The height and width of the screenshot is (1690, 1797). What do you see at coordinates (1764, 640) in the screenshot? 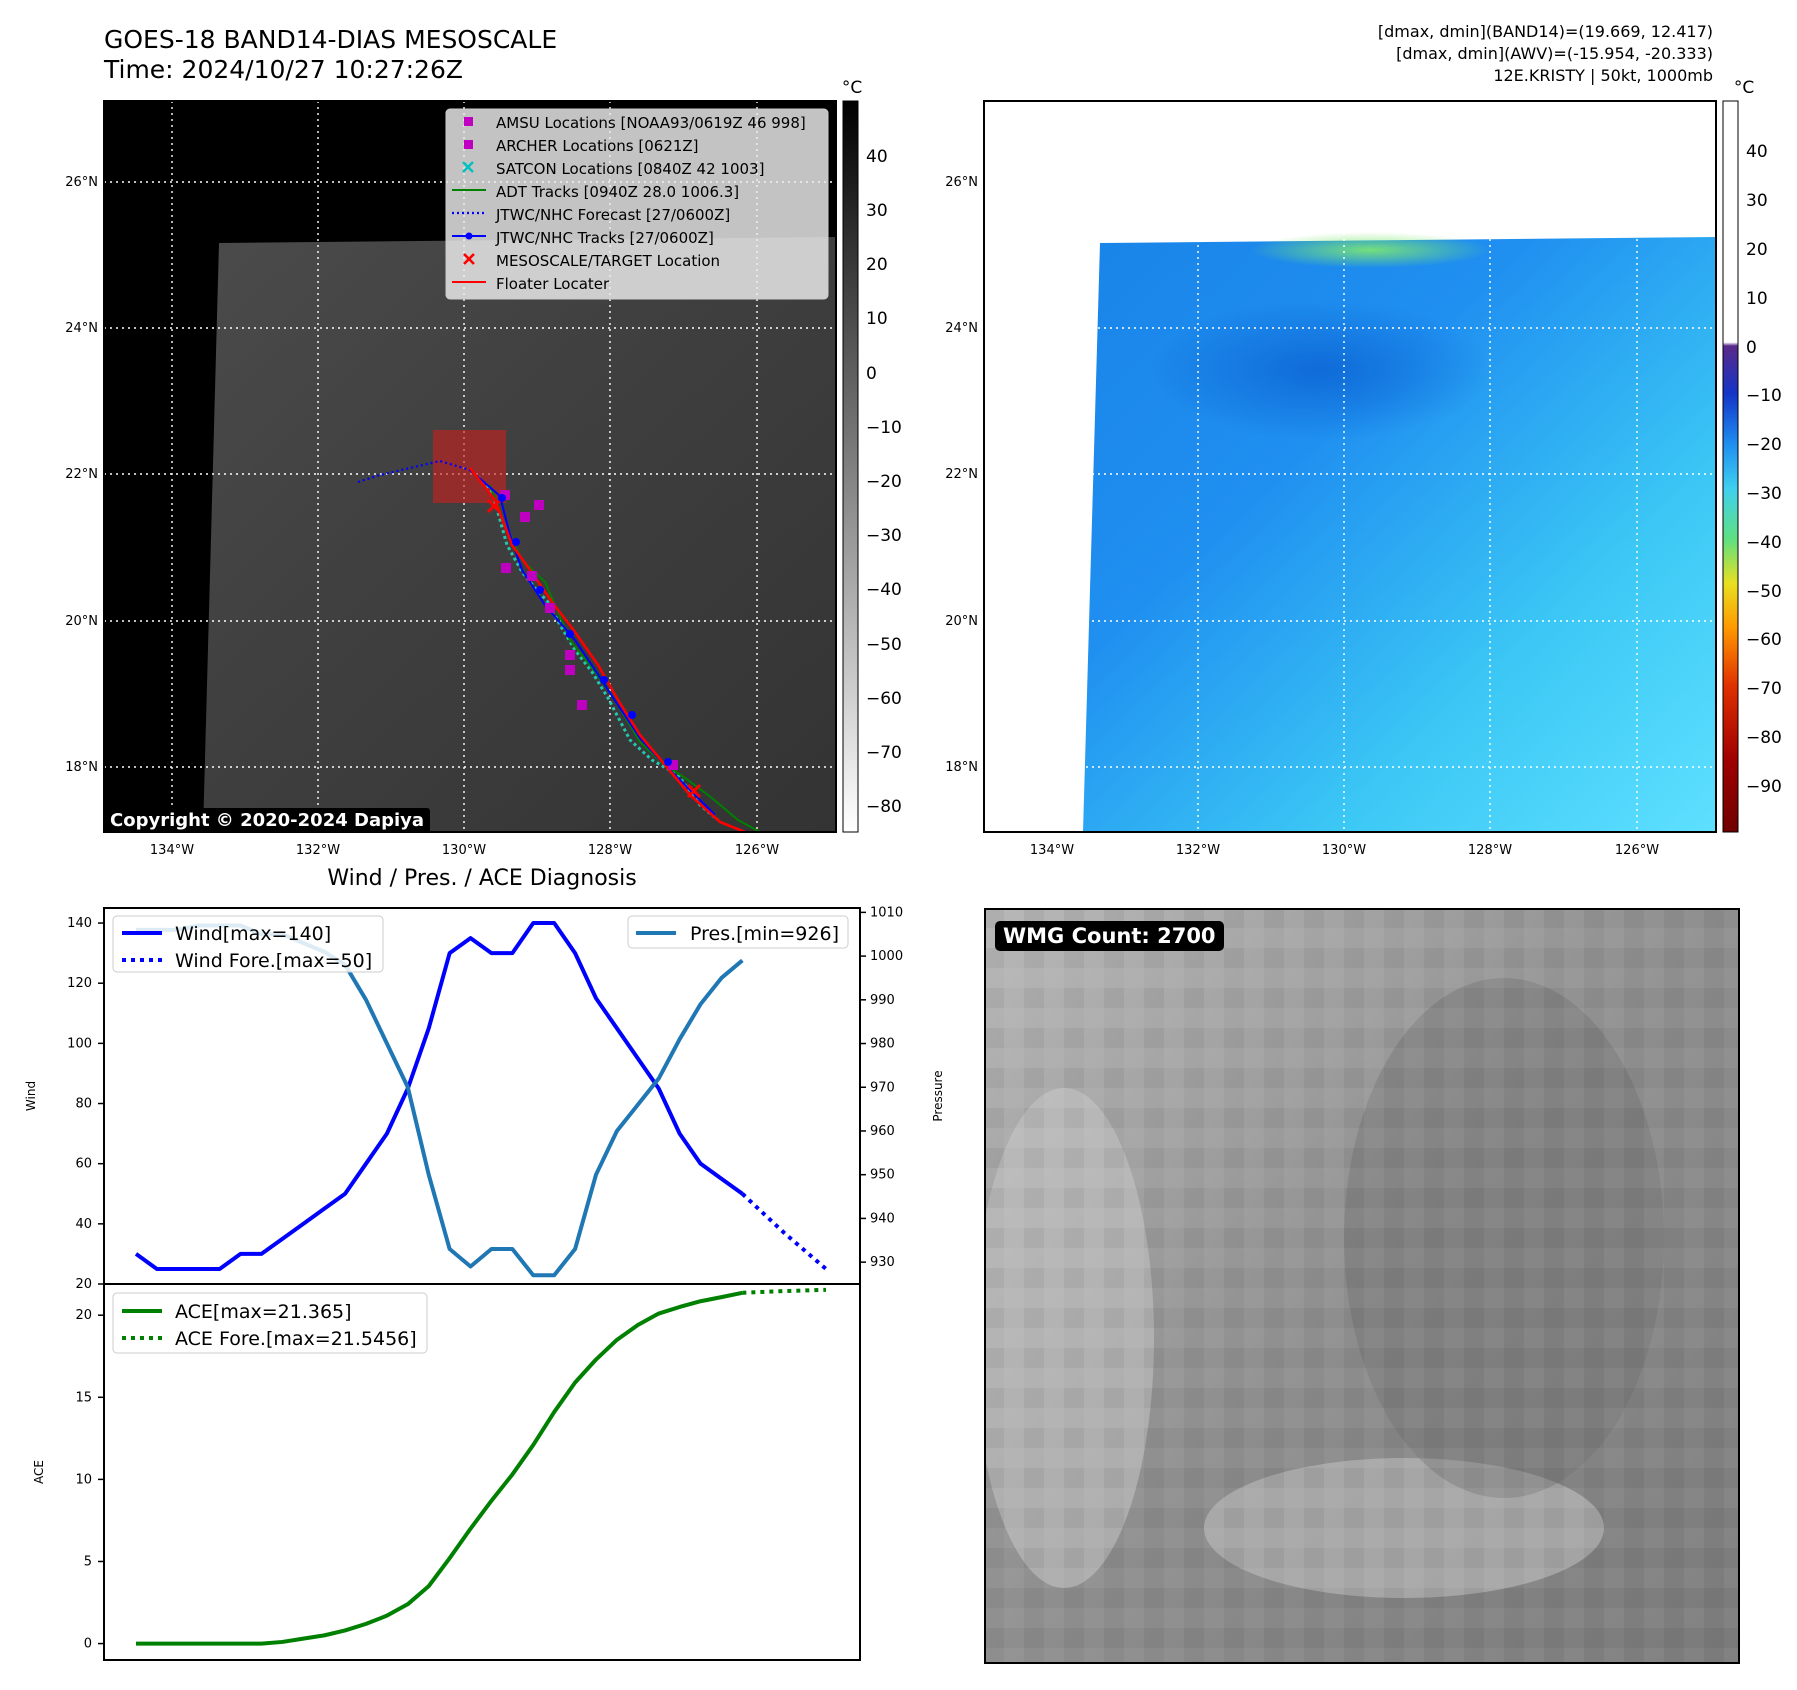
I see `svg-text: −60` at bounding box center [1764, 640].